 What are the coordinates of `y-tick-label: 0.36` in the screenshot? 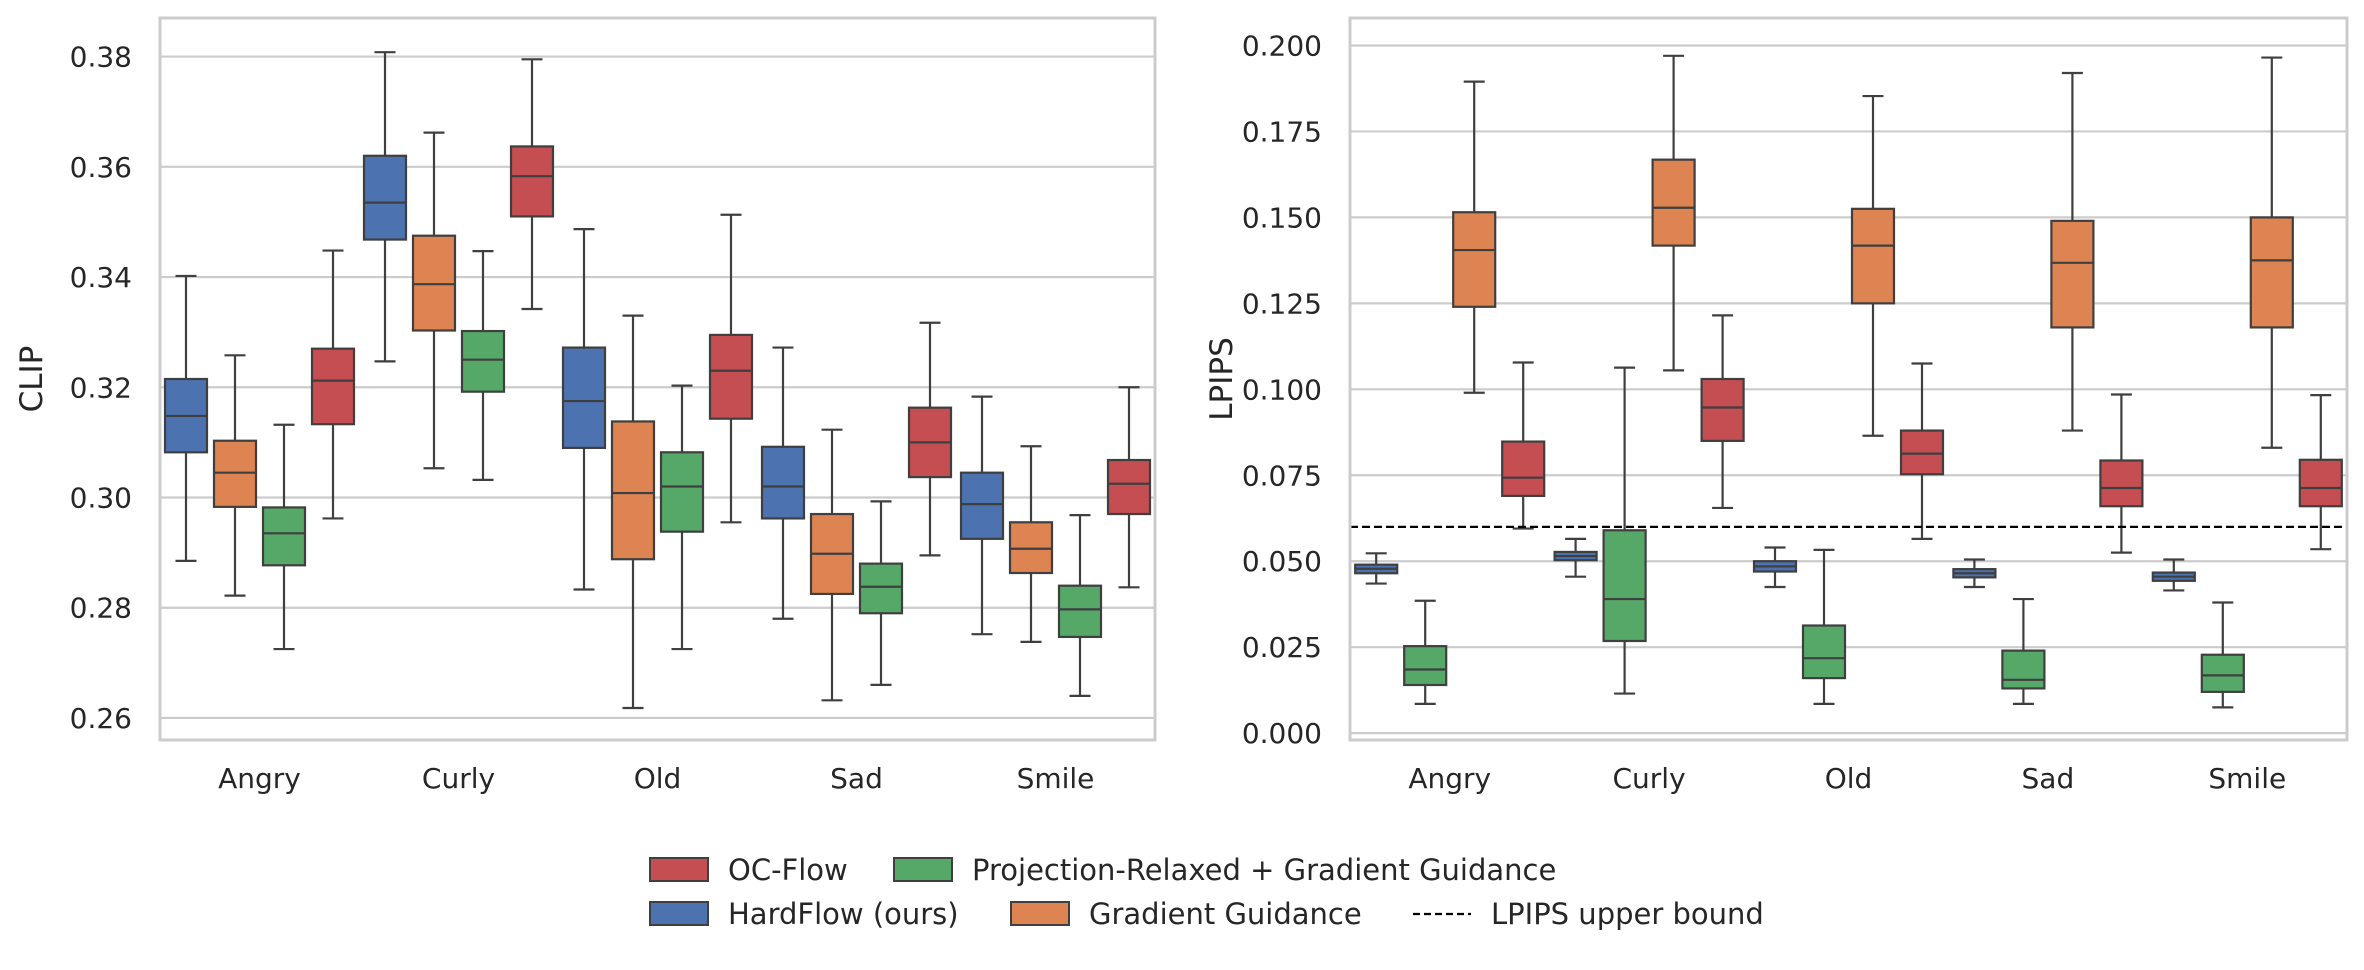 It's located at (101, 167).